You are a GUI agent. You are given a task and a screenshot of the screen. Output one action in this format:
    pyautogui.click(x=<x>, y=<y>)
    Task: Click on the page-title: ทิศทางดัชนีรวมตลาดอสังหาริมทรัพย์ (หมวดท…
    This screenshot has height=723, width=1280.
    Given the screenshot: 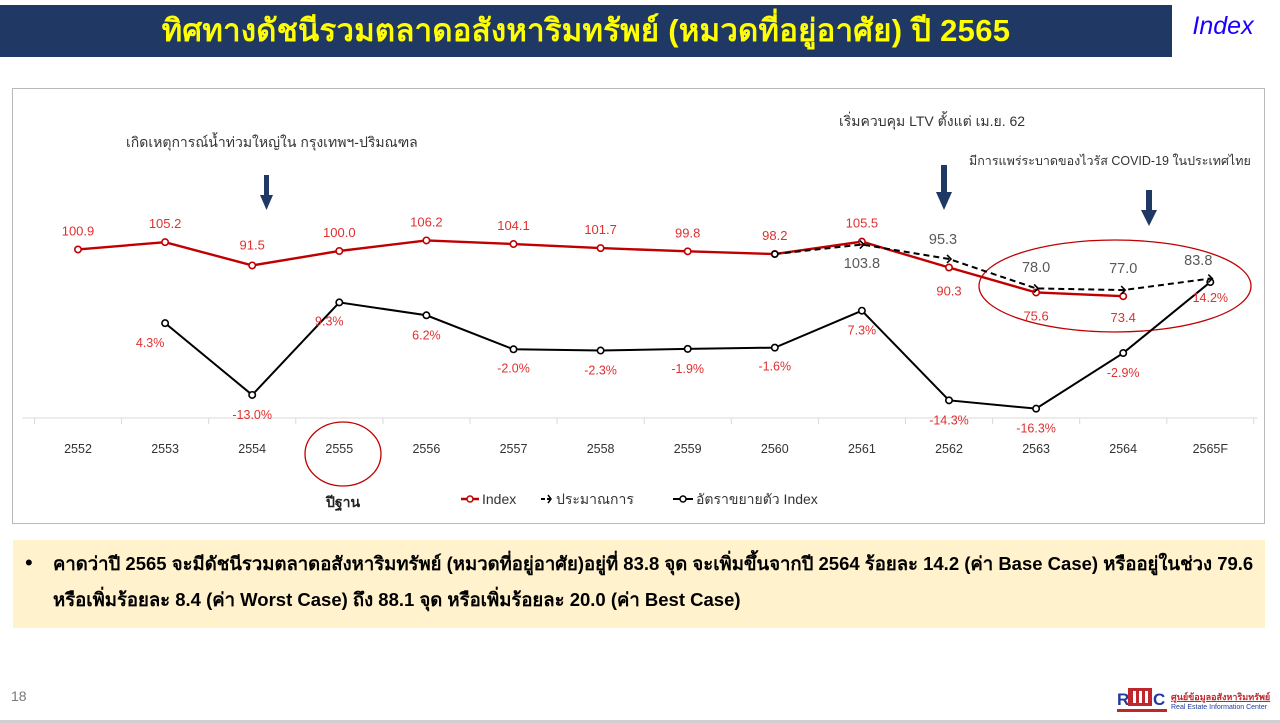 What is the action you would take?
    pyautogui.click(x=586, y=30)
    